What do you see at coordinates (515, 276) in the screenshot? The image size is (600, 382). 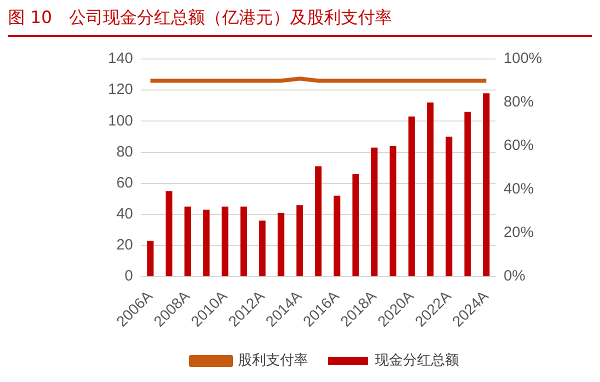 I see `y2-tick-label: 0%` at bounding box center [515, 276].